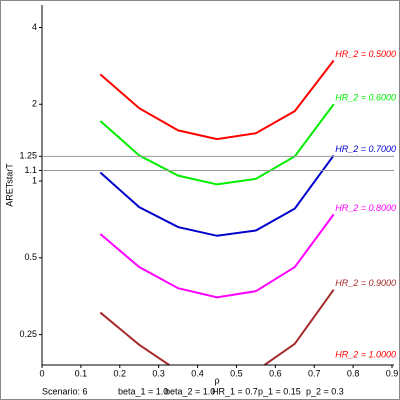 This screenshot has height=400, width=400. What do you see at coordinates (41, 373) in the screenshot?
I see `x-tick-label: 0` at bounding box center [41, 373].